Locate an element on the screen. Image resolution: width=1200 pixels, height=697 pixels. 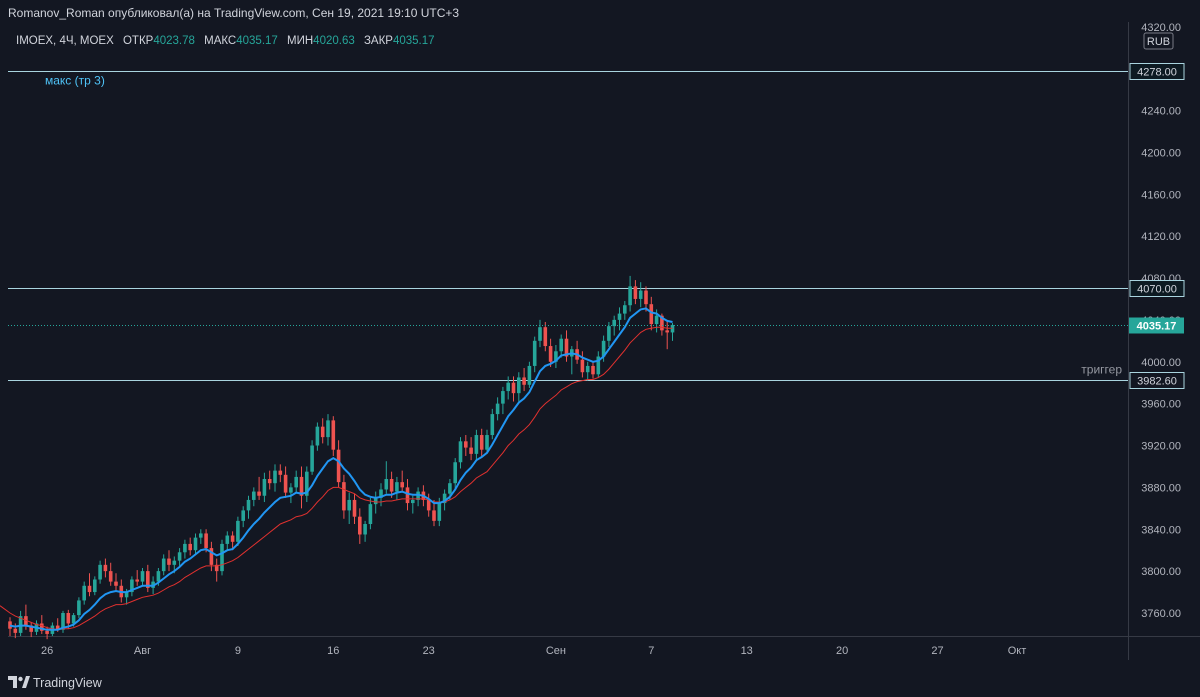
y-tick-label: 4240.00 is located at coordinates (1161, 112).